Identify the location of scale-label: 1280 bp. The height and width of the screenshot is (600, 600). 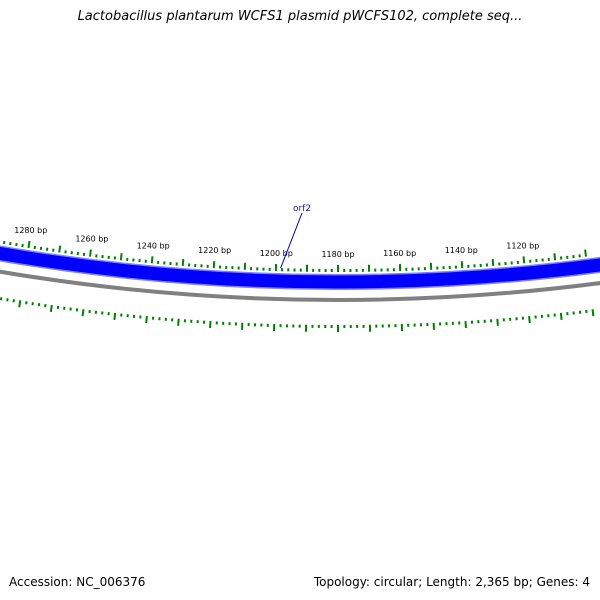
(30, 230).